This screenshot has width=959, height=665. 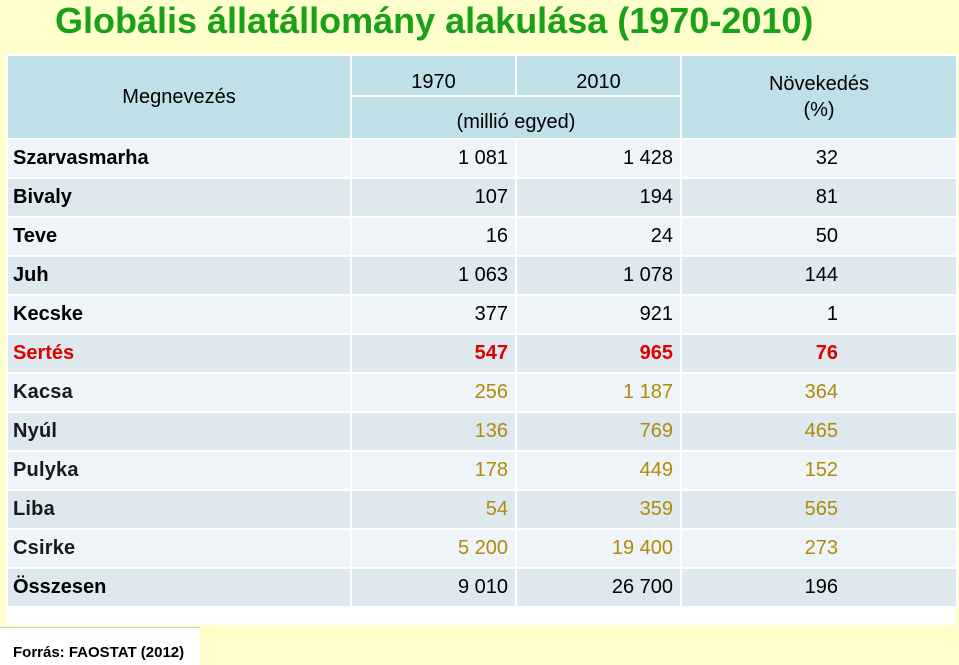 What do you see at coordinates (819, 314) in the screenshot?
I see `row-growth: 1` at bounding box center [819, 314].